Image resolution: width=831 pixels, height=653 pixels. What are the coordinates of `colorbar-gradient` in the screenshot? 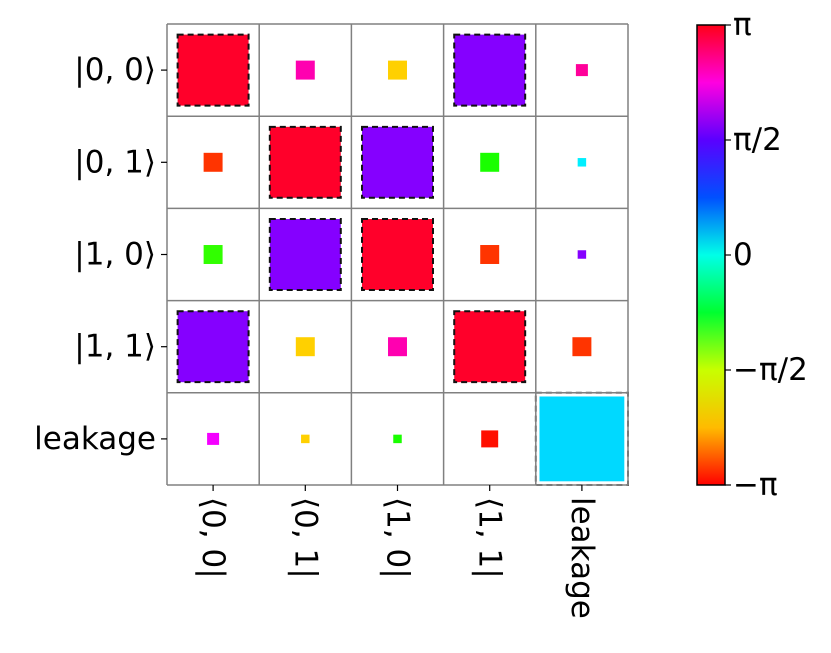 It's located at (711, 255).